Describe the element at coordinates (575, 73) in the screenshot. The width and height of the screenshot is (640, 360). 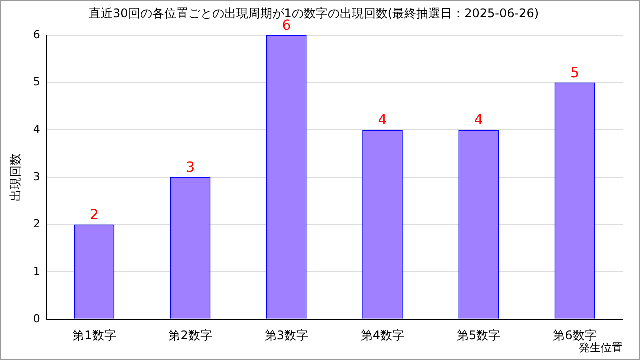
I see `data-label: 5` at that location.